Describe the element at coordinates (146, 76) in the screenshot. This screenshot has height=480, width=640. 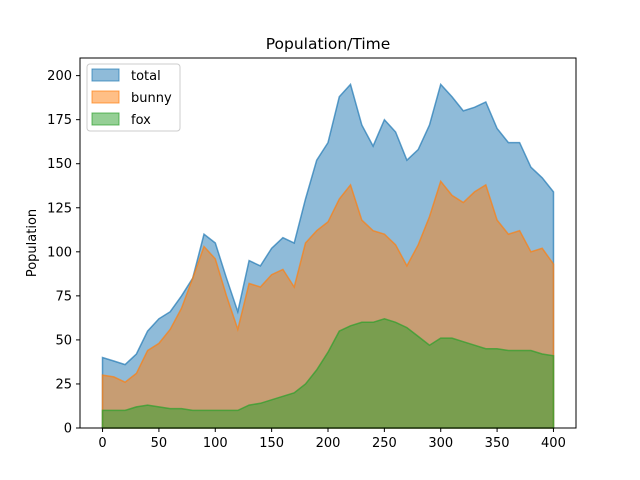
I see `legend-label-total: total` at that location.